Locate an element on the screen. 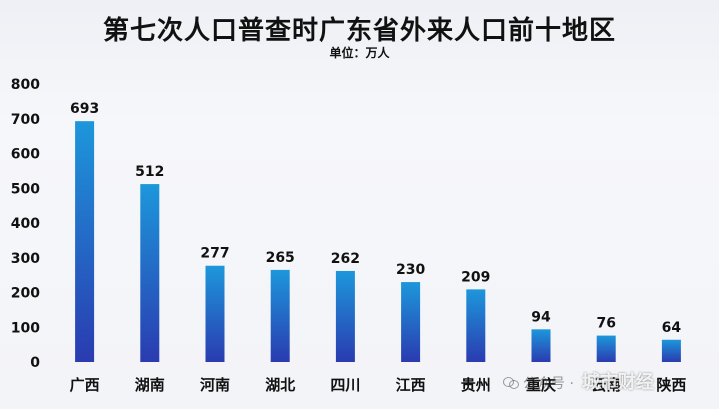 Image resolution: width=719 pixels, height=409 pixels. x-tick-label: 湖北 is located at coordinates (280, 385).